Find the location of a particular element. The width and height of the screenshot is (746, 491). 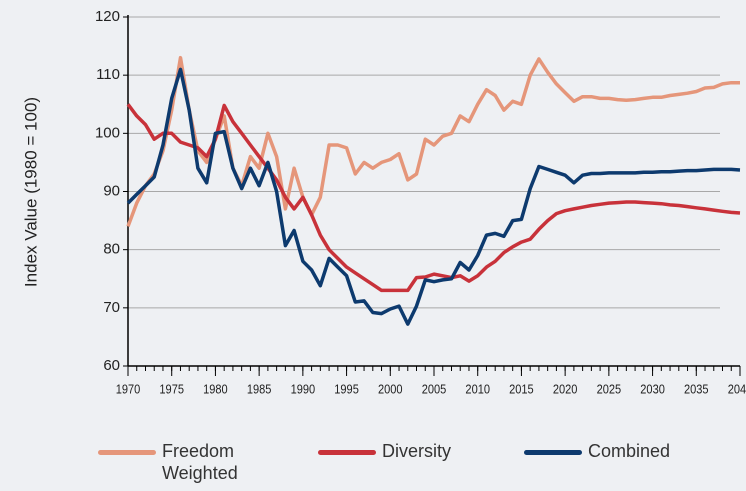

x-tick-label: 2000 is located at coordinates (390, 389).